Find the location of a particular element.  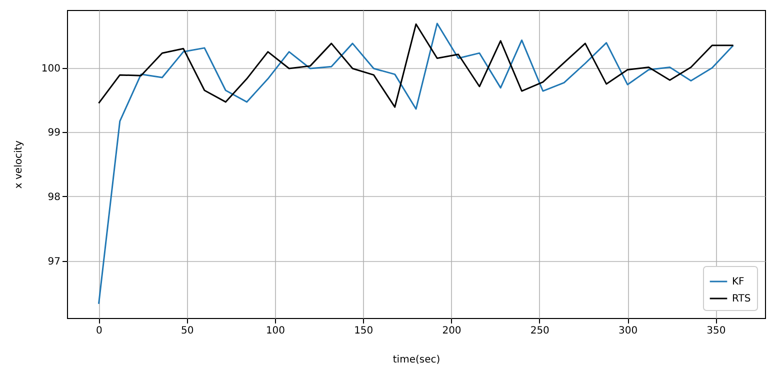

x-tick-label: 300 is located at coordinates (628, 331).